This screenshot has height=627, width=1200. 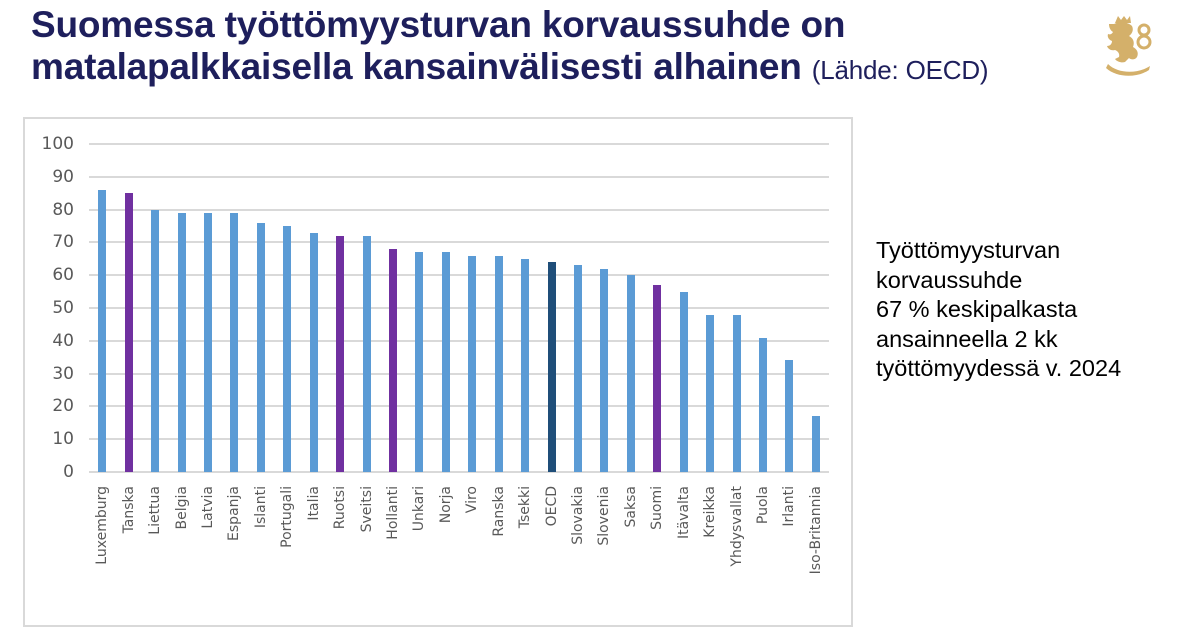 I want to click on x-tick-label: Ruotsi, so click(x=340, y=508).